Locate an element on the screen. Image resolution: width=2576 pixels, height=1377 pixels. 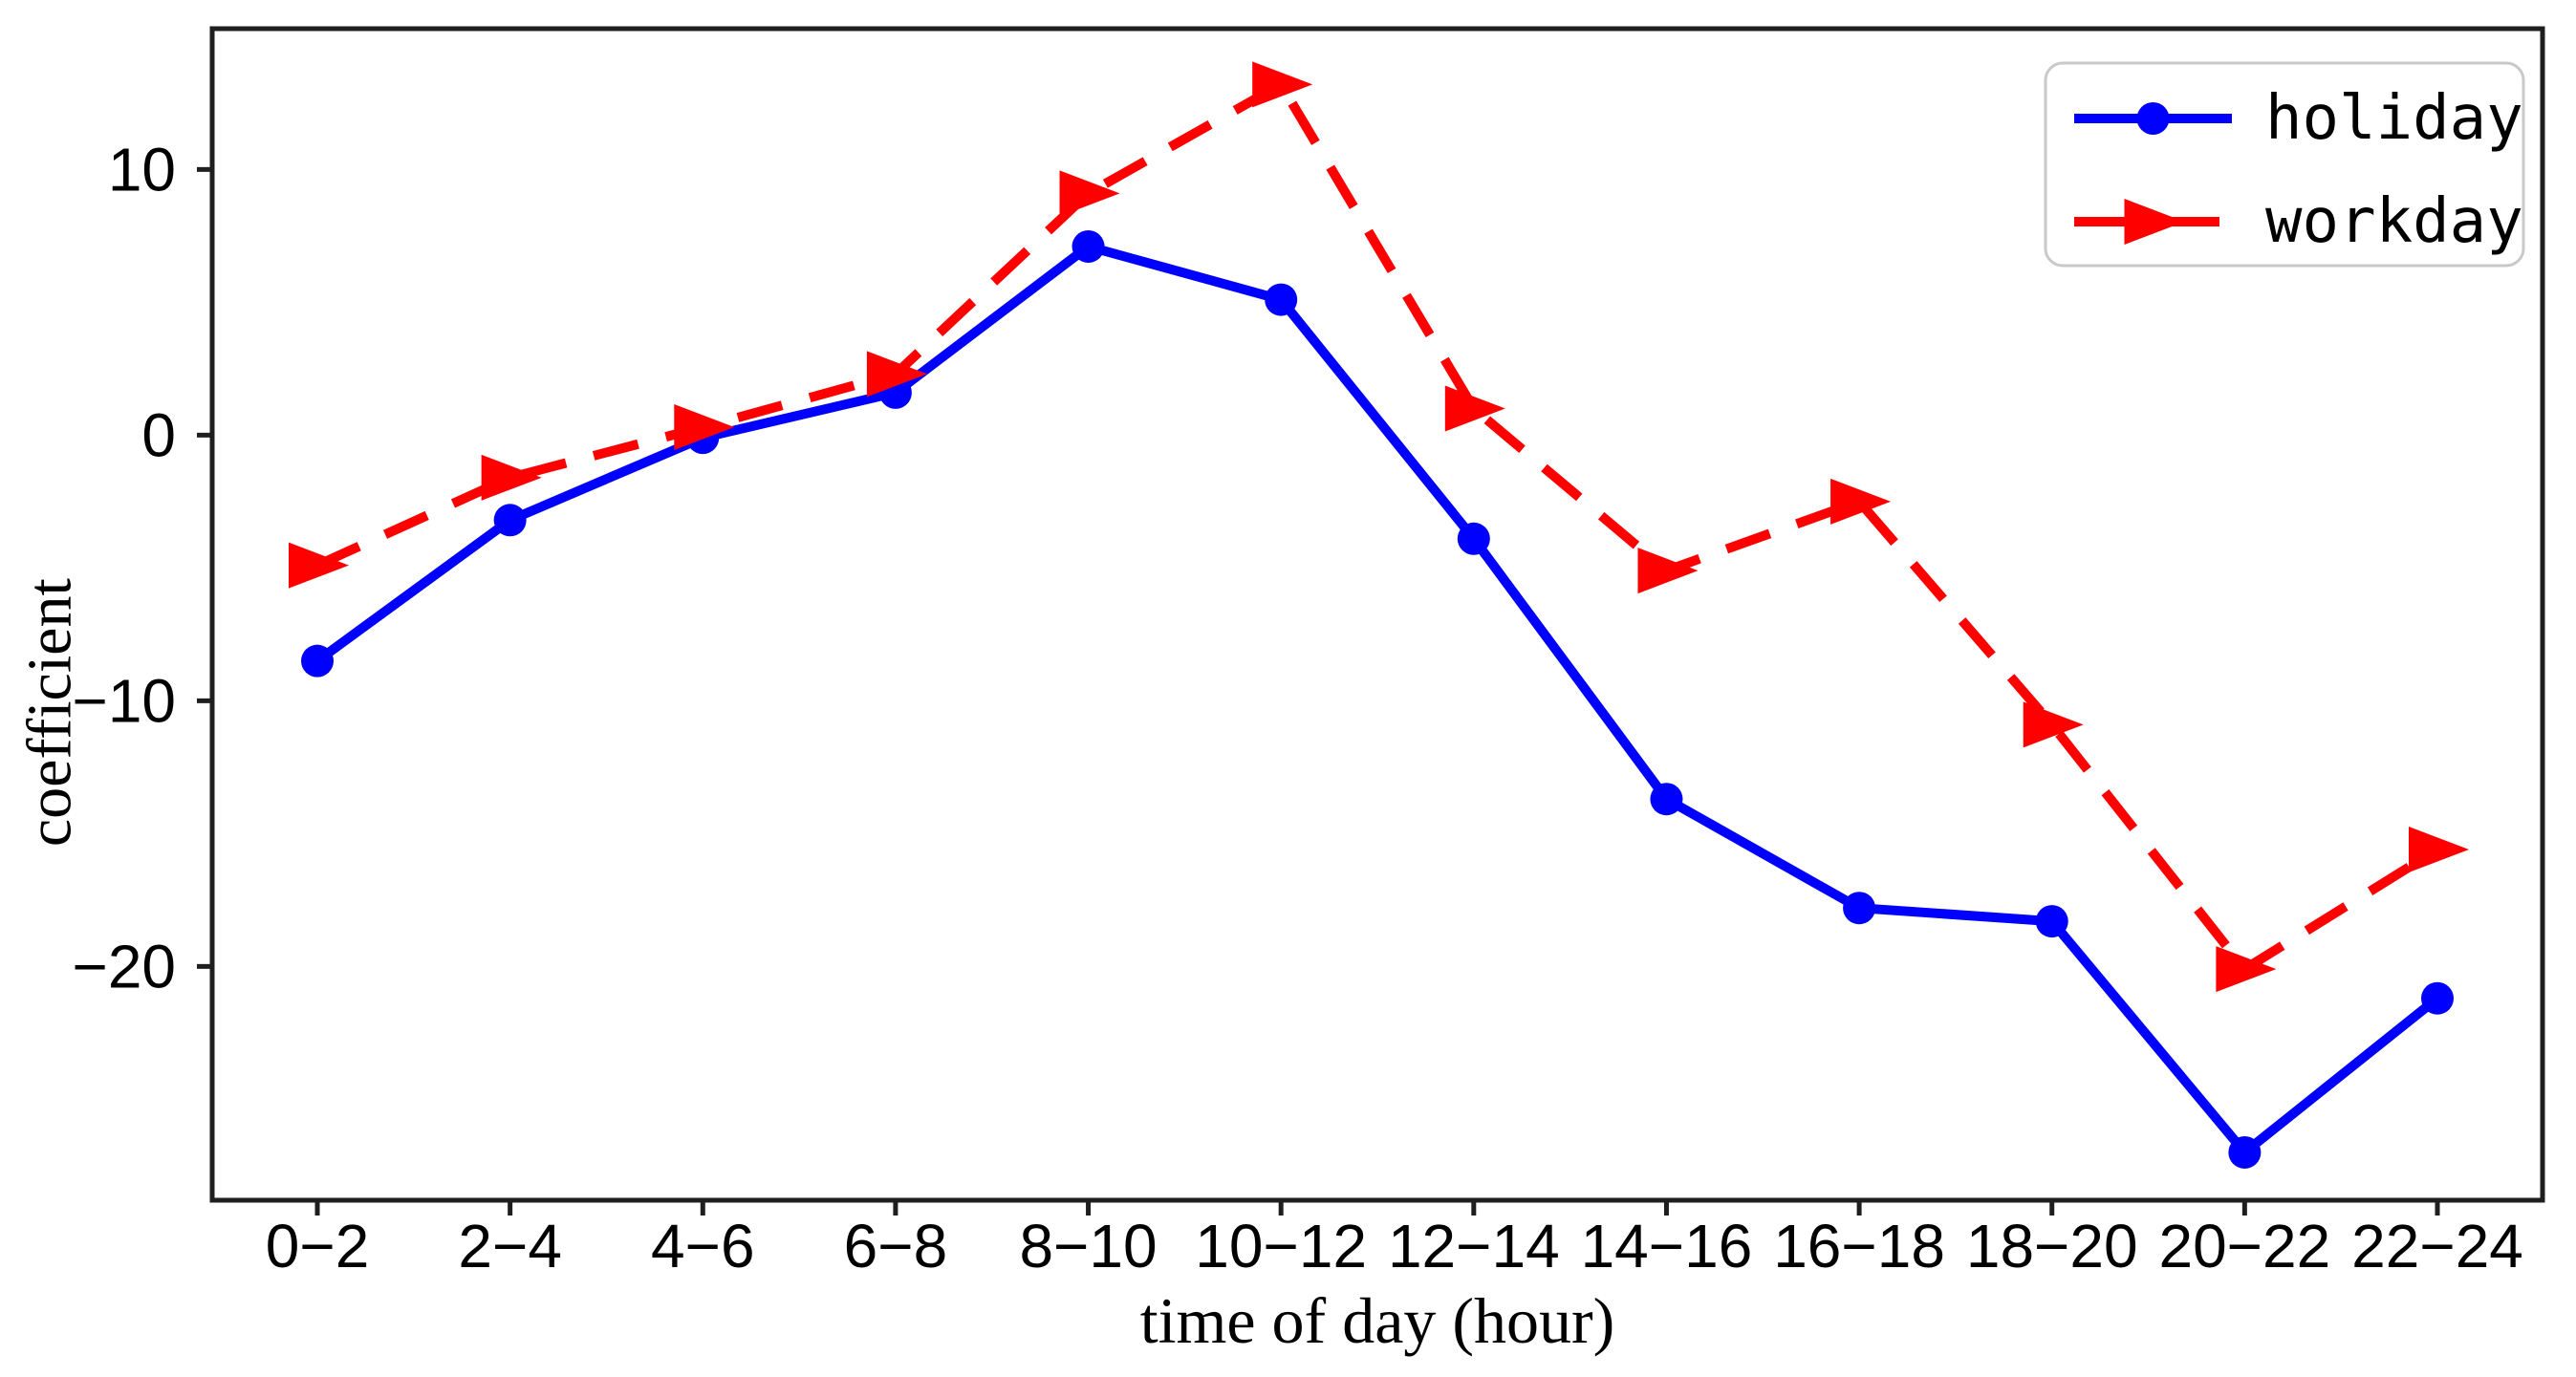
y-axis-title: coefficient is located at coordinates (50, 712).